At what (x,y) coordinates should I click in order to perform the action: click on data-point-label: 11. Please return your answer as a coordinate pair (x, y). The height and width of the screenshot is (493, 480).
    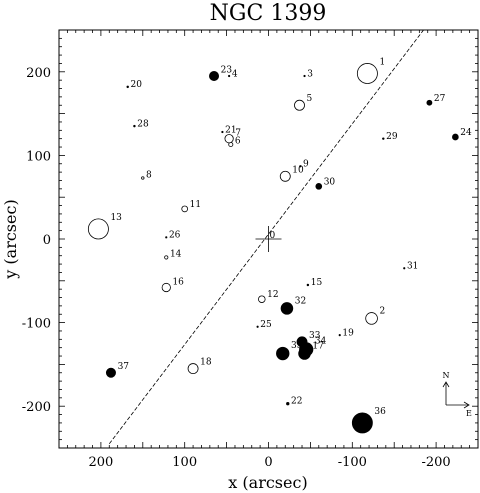
    Looking at the image, I should click on (195, 205).